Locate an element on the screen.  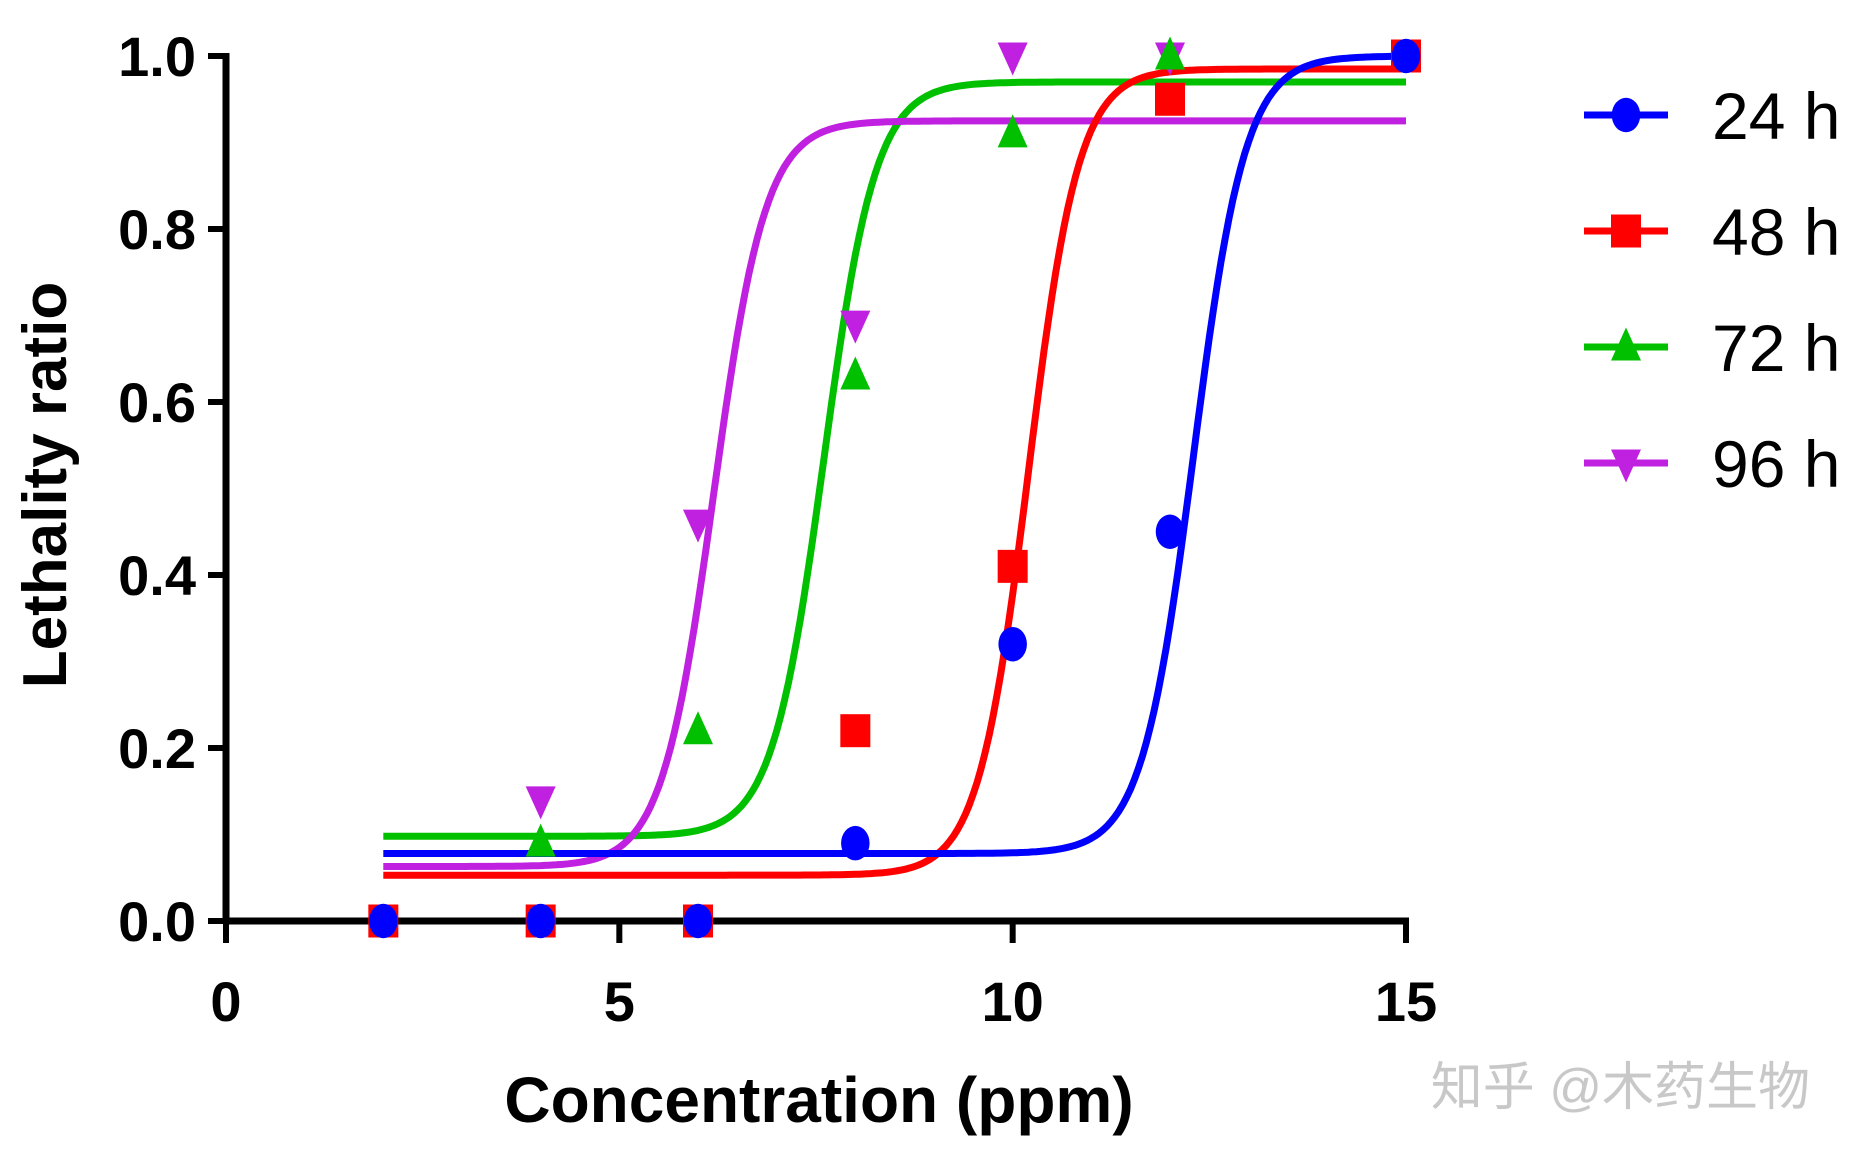
legend-item: 24 h is located at coordinates (1712, 116).